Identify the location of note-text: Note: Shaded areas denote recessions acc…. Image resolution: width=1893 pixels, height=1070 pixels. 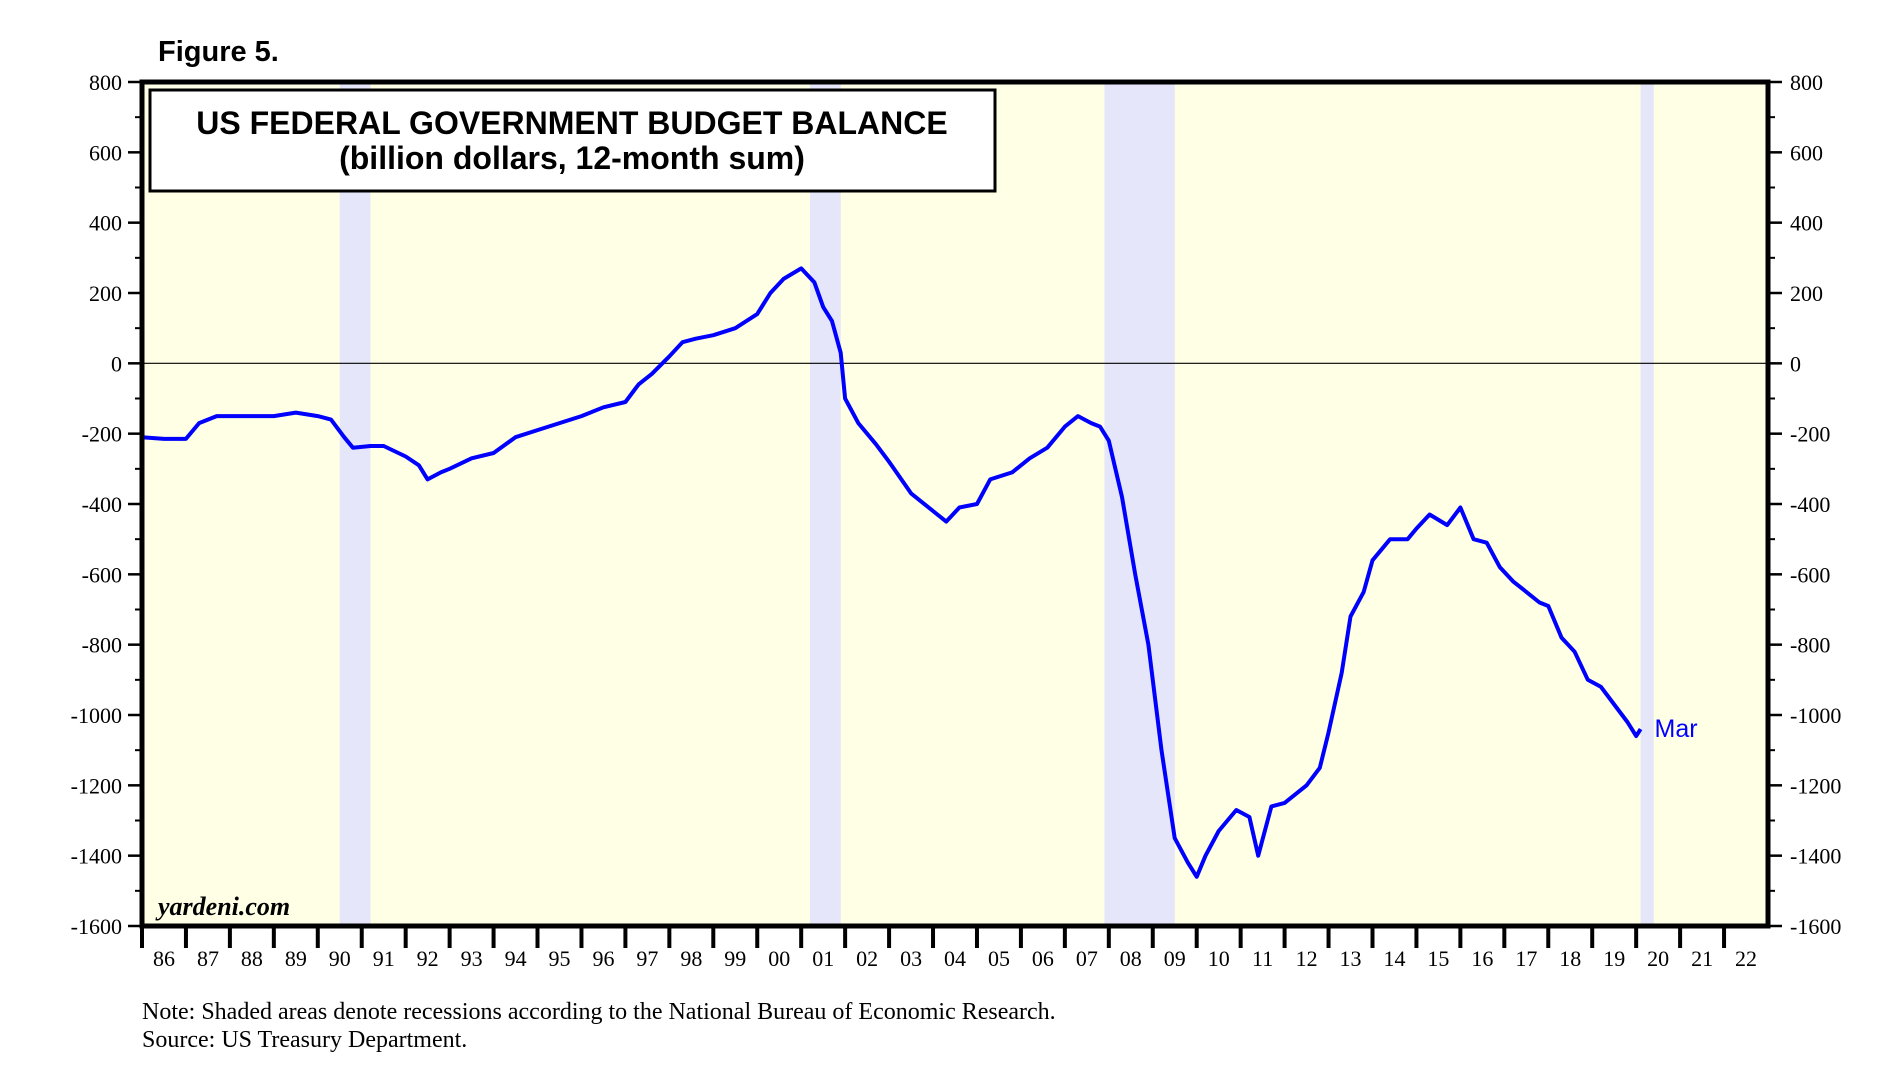
(599, 1012).